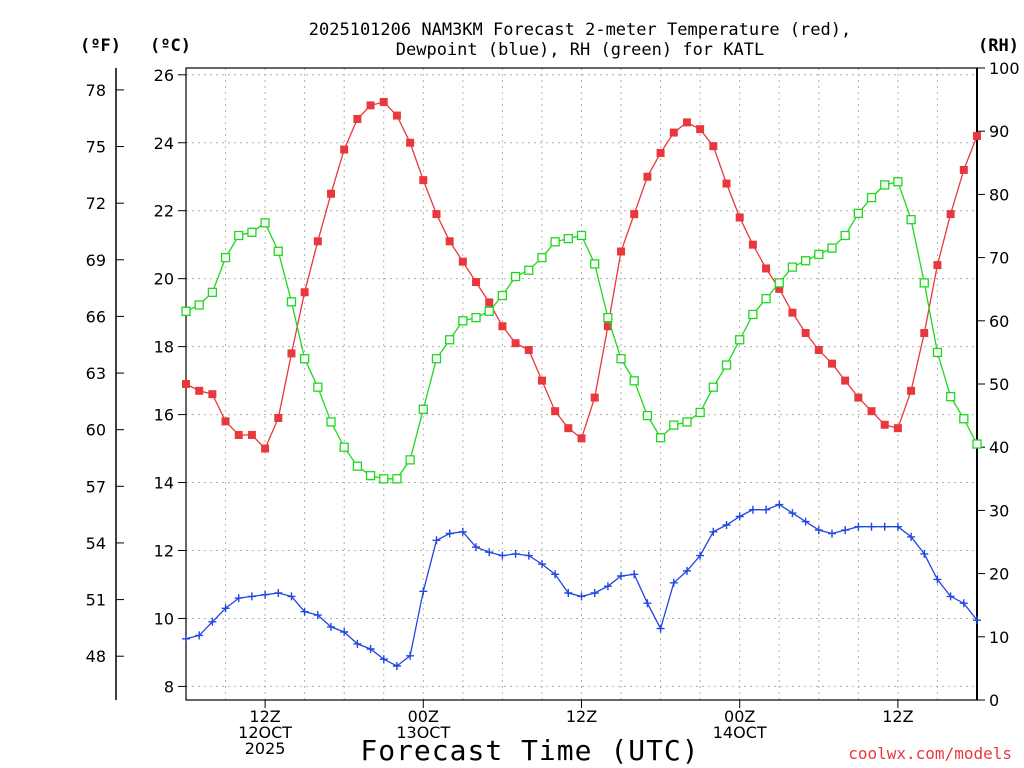  I want to click on rh-tick-label: 10, so click(999, 637).